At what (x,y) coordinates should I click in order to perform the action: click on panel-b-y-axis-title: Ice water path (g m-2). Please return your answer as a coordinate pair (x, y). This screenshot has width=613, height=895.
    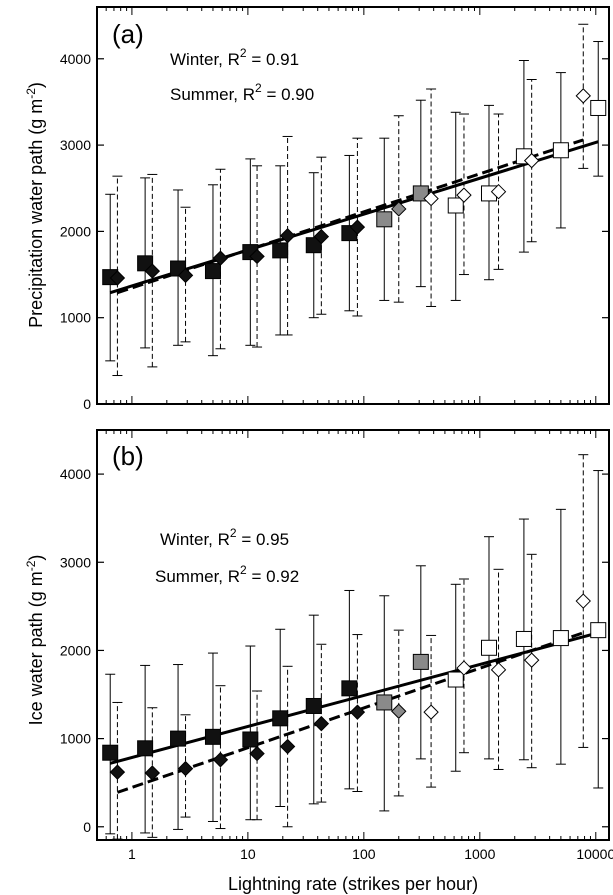
    Looking at the image, I should click on (35, 640).